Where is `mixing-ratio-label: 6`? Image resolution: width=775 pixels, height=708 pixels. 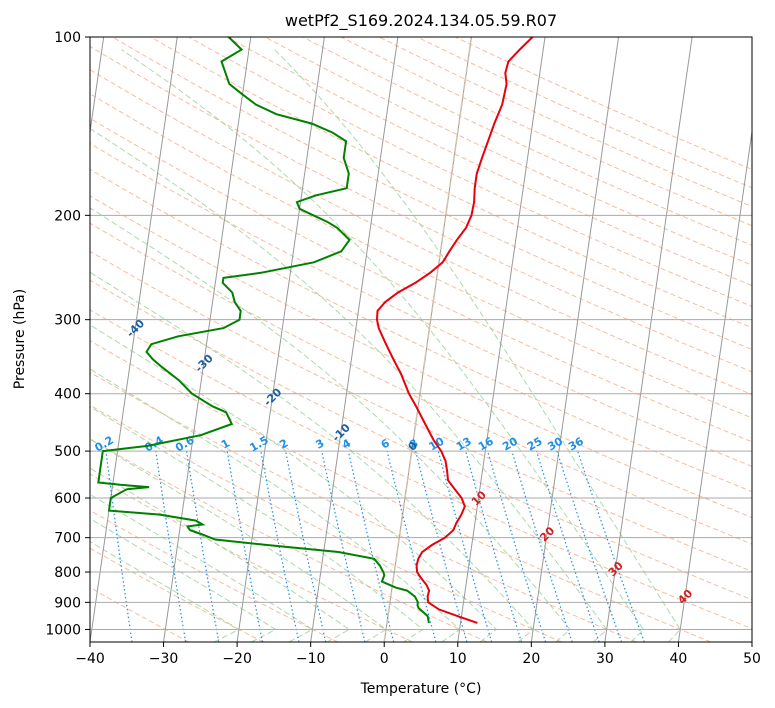 mixing-ratio-label: 6 is located at coordinates (385, 443).